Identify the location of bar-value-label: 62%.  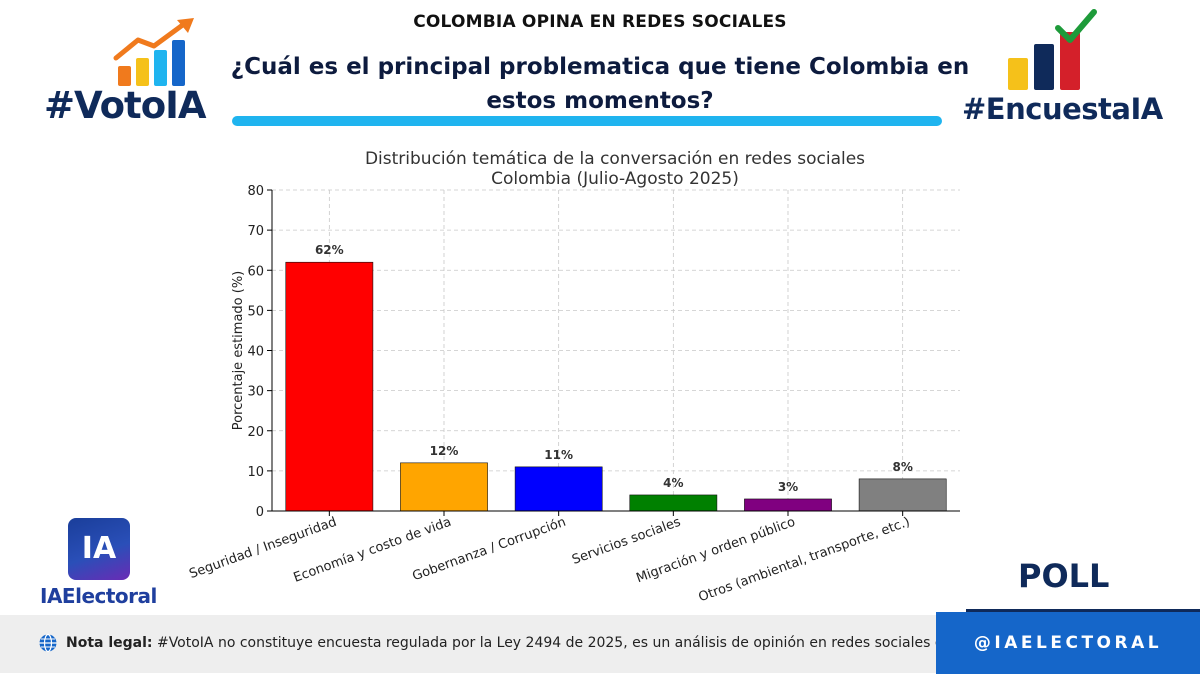
(329, 250).